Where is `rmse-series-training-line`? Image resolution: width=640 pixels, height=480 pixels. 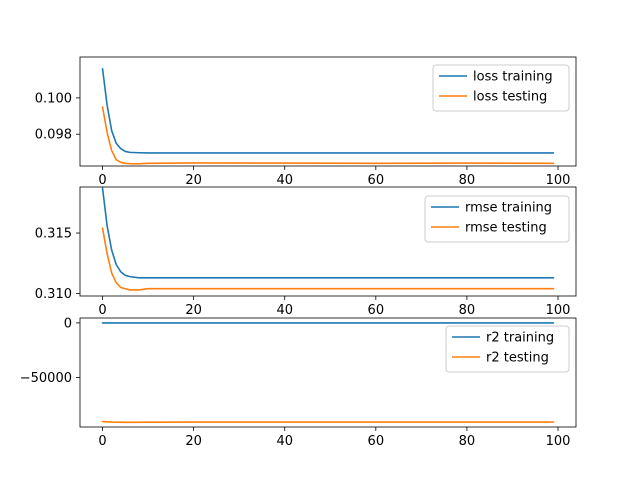
rmse-series-training-line is located at coordinates (328, 233).